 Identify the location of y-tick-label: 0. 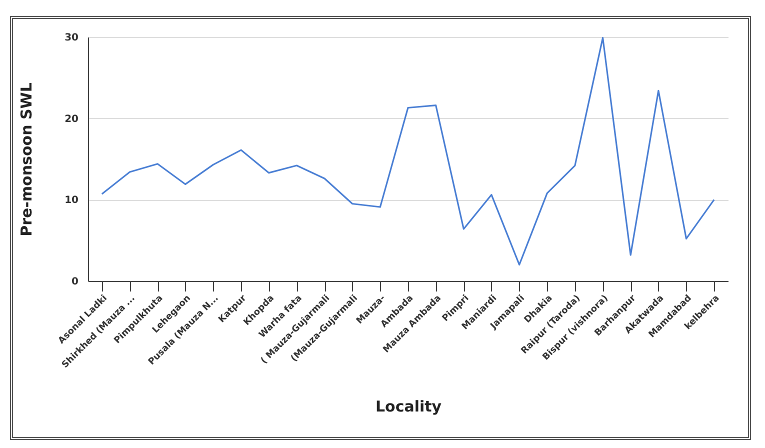
(75, 282).